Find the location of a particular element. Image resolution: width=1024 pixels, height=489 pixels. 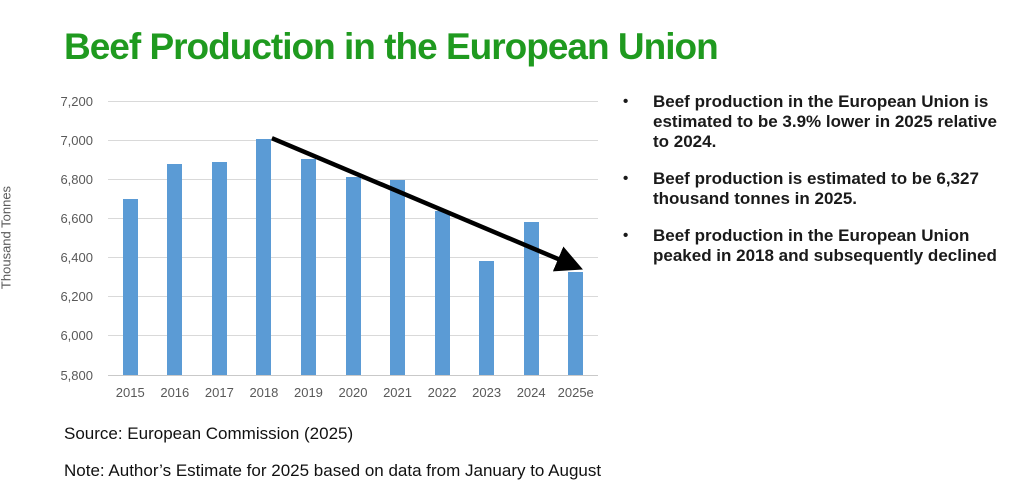

x-axis-tick-label: 2024 is located at coordinates (531, 392).